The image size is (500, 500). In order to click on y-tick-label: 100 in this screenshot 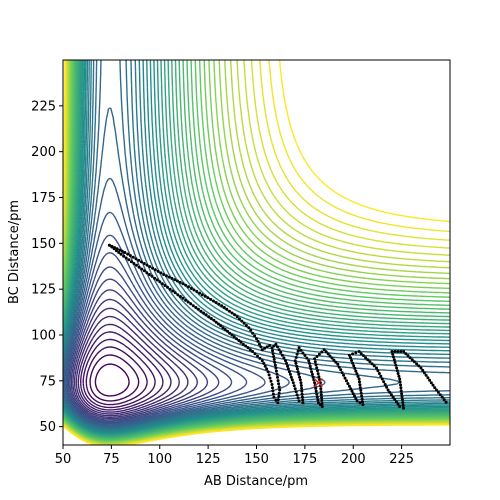, I will do `click(43, 336)`.